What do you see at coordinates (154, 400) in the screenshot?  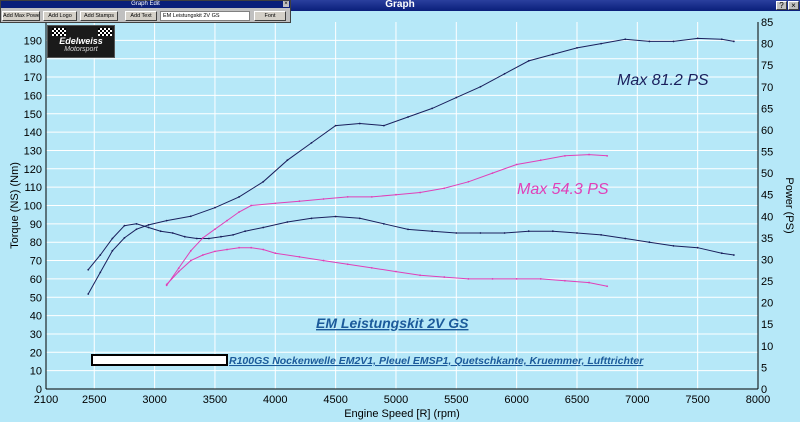 I see `x-tick-label: 3000` at bounding box center [154, 400].